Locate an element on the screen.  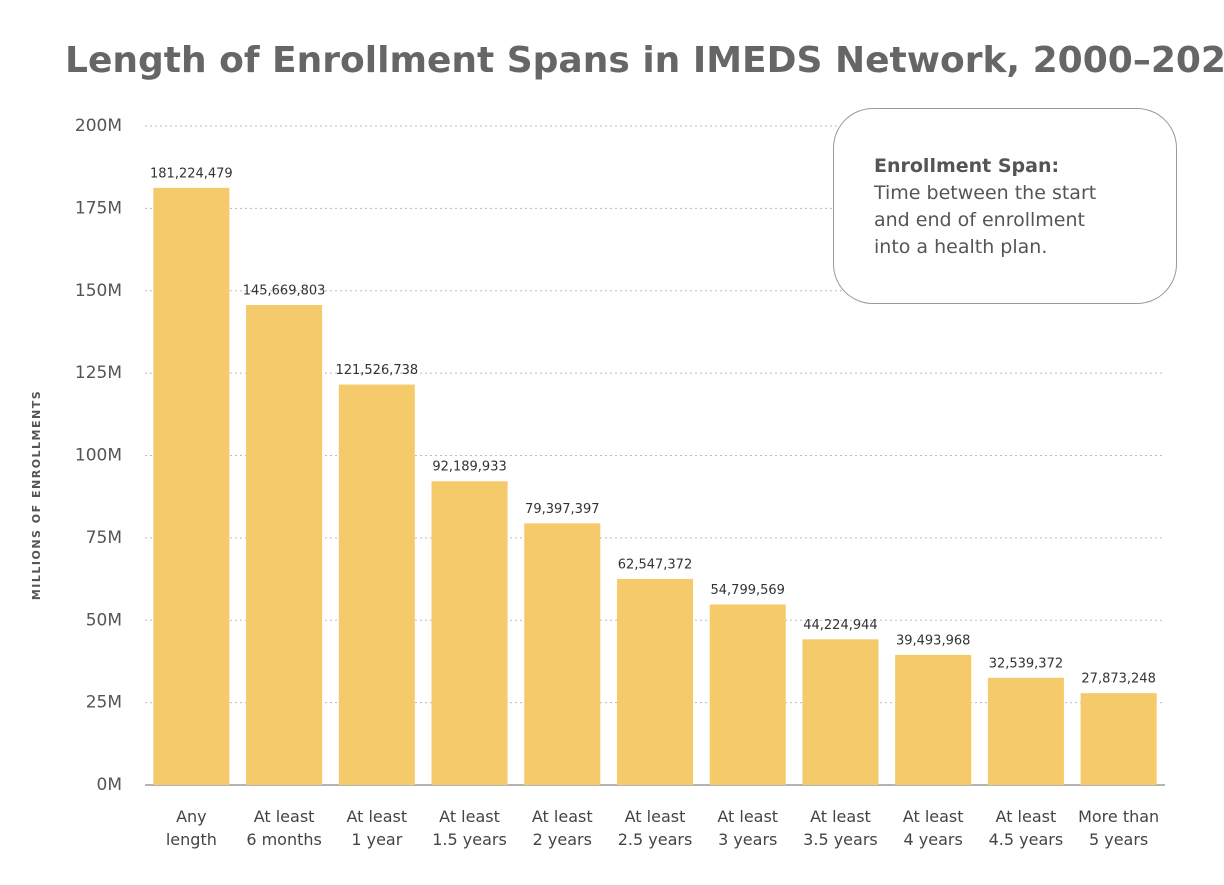
value-label: 32,539,372 is located at coordinates (1026, 663).